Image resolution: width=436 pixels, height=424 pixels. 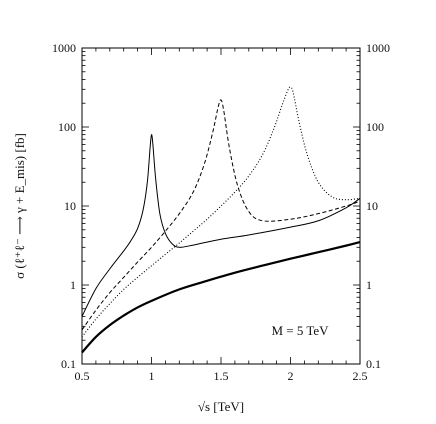 What do you see at coordinates (375, 127) in the screenshot?
I see `y-tick-label-right: 100` at bounding box center [375, 127].